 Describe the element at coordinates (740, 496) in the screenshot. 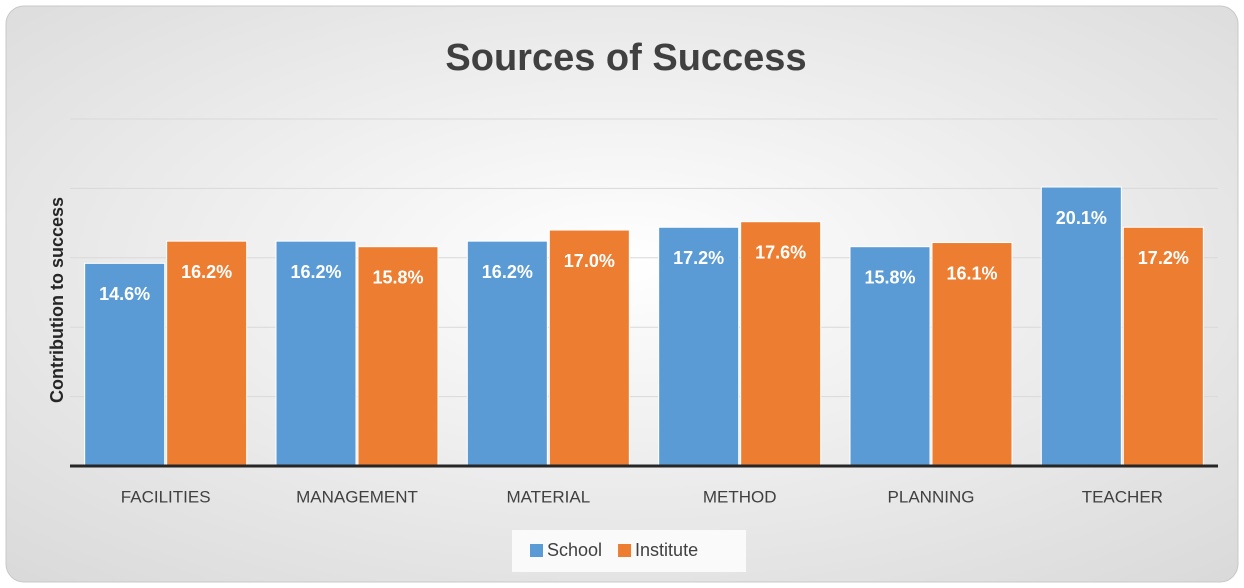

I see `x-tick-label: METHOD` at that location.